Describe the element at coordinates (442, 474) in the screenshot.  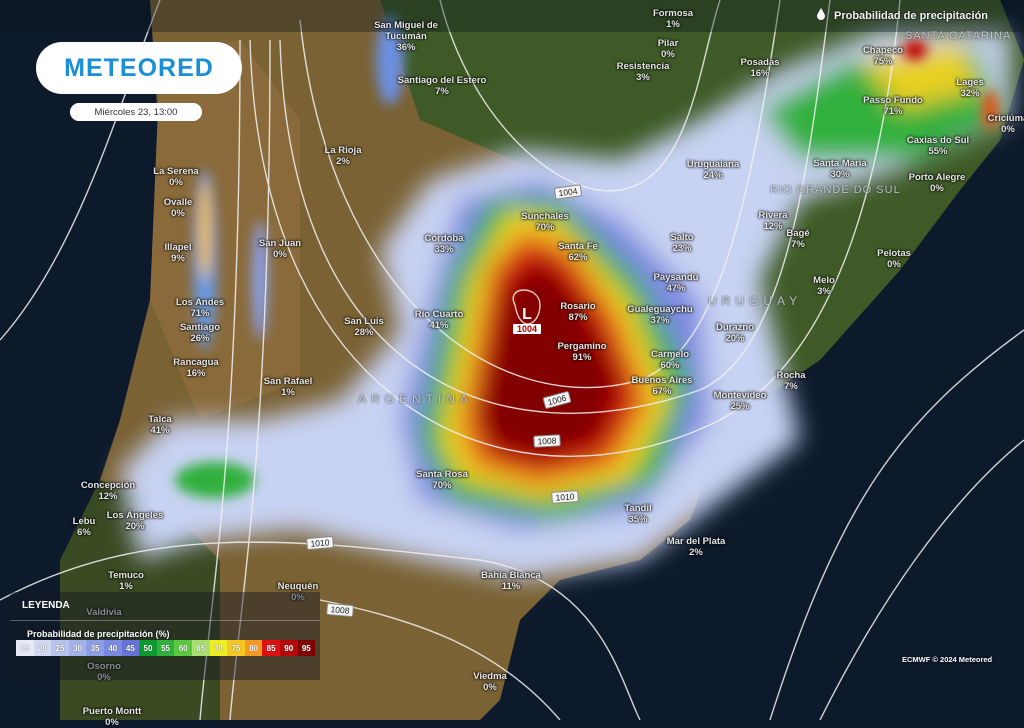
I see `city-name: Santa Rosa` at that location.